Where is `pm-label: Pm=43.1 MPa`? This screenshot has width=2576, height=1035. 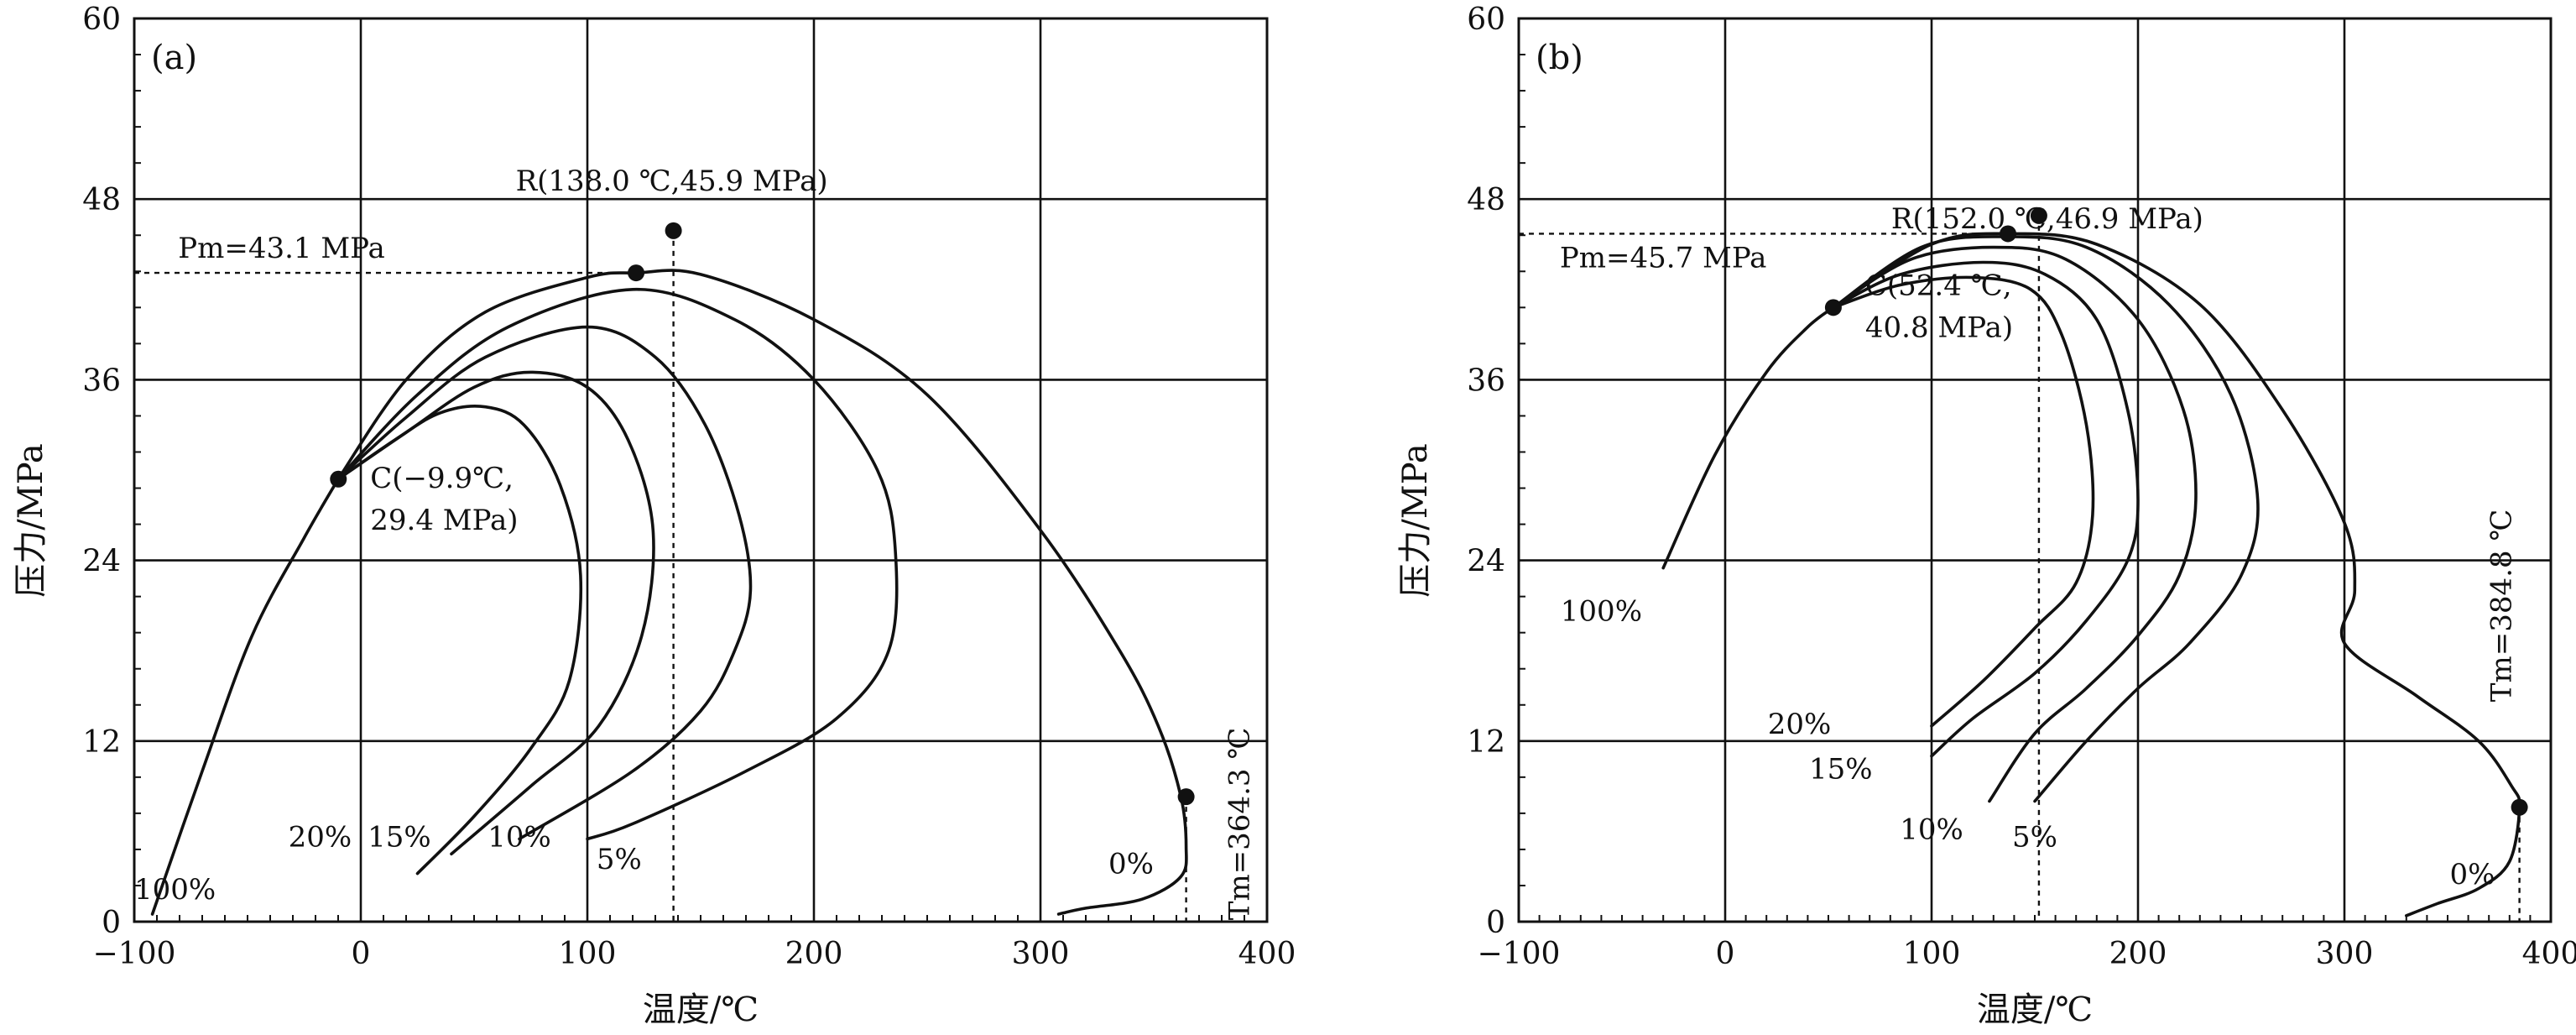 pm-label: Pm=43.1 MPa is located at coordinates (281, 249).